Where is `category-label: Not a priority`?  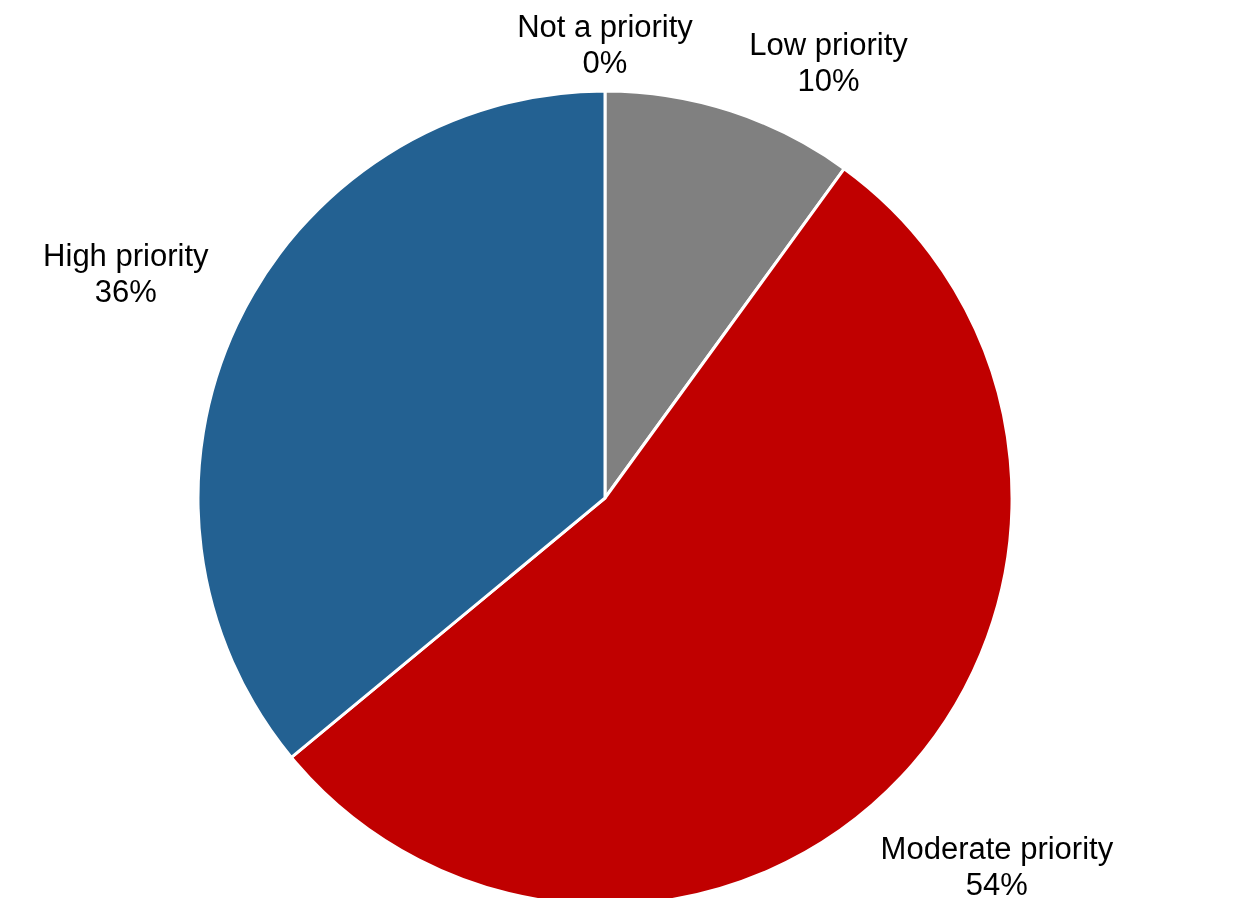
category-label: Not a priority is located at coordinates (605, 27).